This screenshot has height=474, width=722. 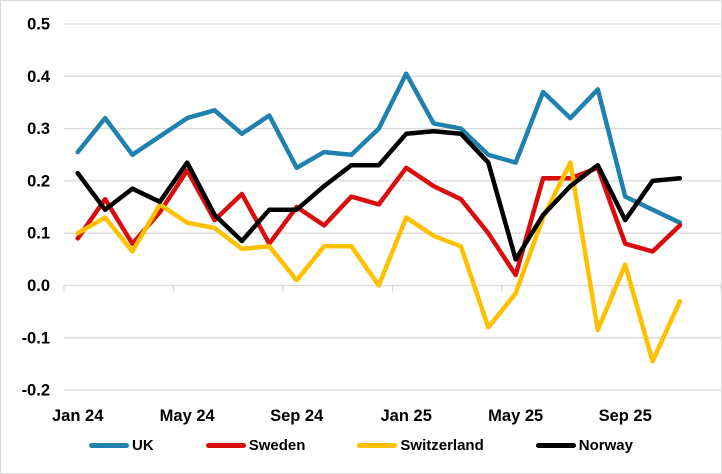 What do you see at coordinates (515, 416) in the screenshot?
I see `x-axis-tick-label: May 25` at bounding box center [515, 416].